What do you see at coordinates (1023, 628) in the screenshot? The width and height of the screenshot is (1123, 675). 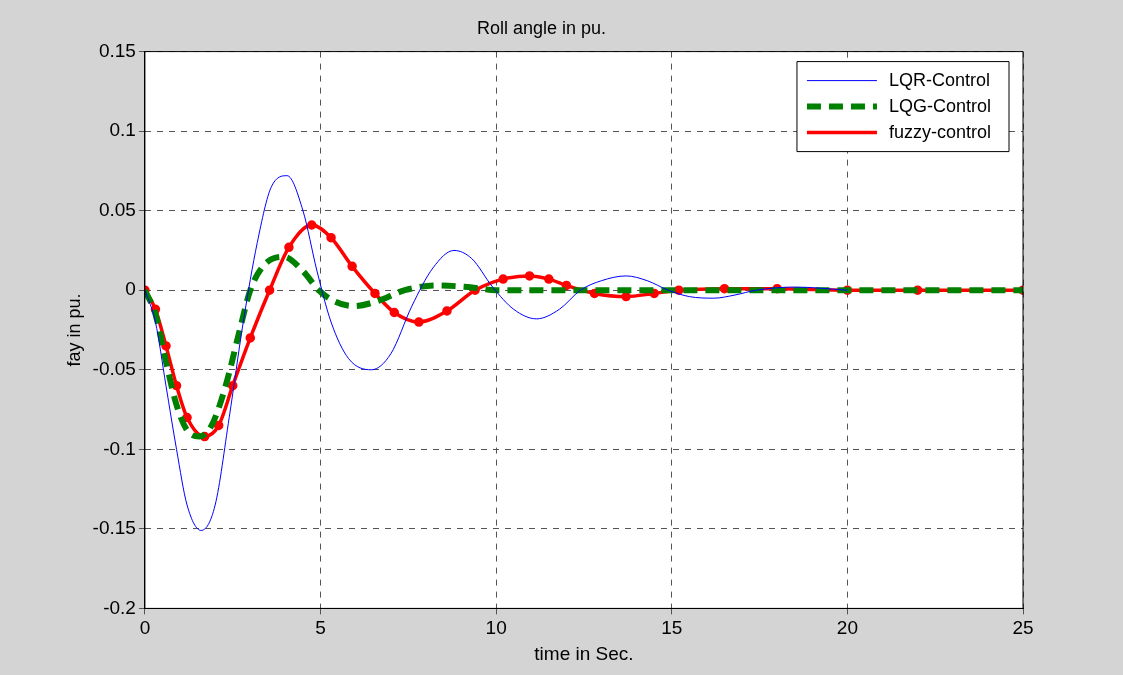 I see `x-tick-label: 25` at bounding box center [1023, 628].